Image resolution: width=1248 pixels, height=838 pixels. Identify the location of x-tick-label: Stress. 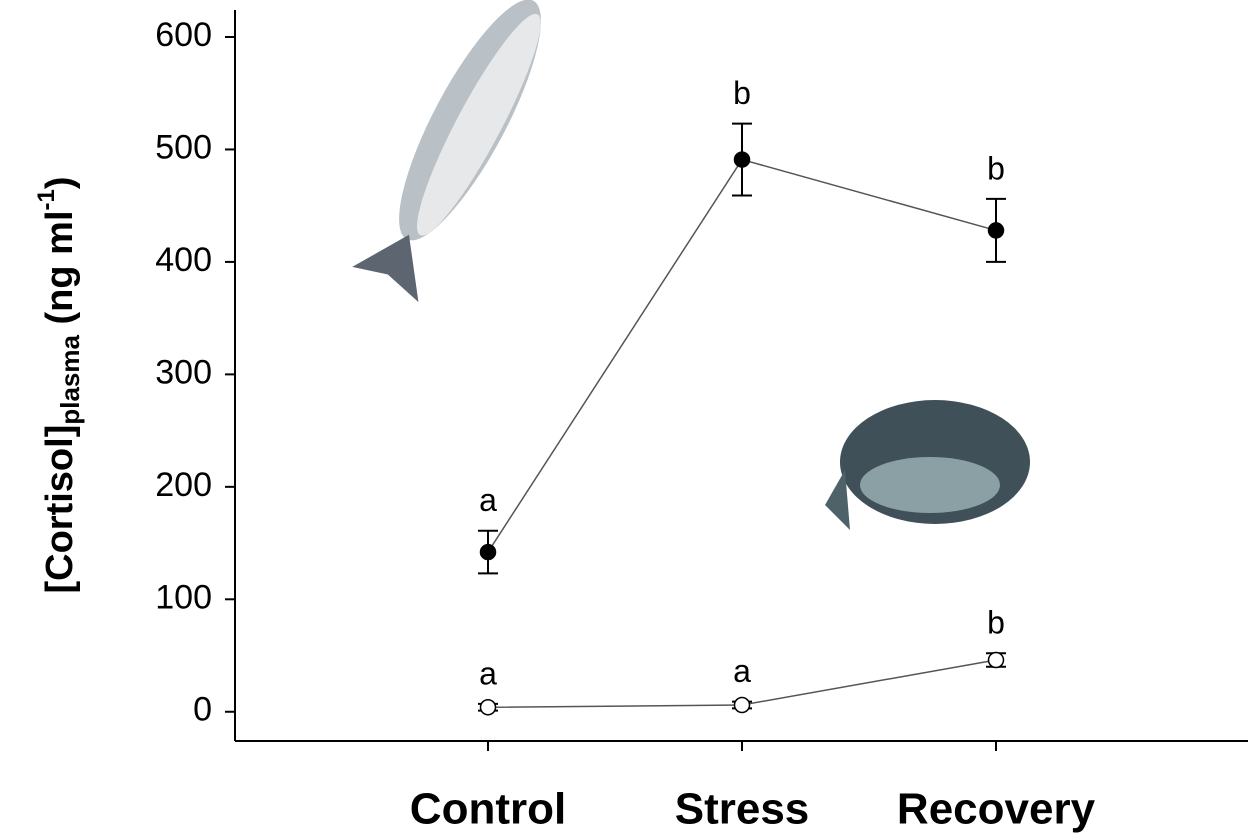
(742, 809).